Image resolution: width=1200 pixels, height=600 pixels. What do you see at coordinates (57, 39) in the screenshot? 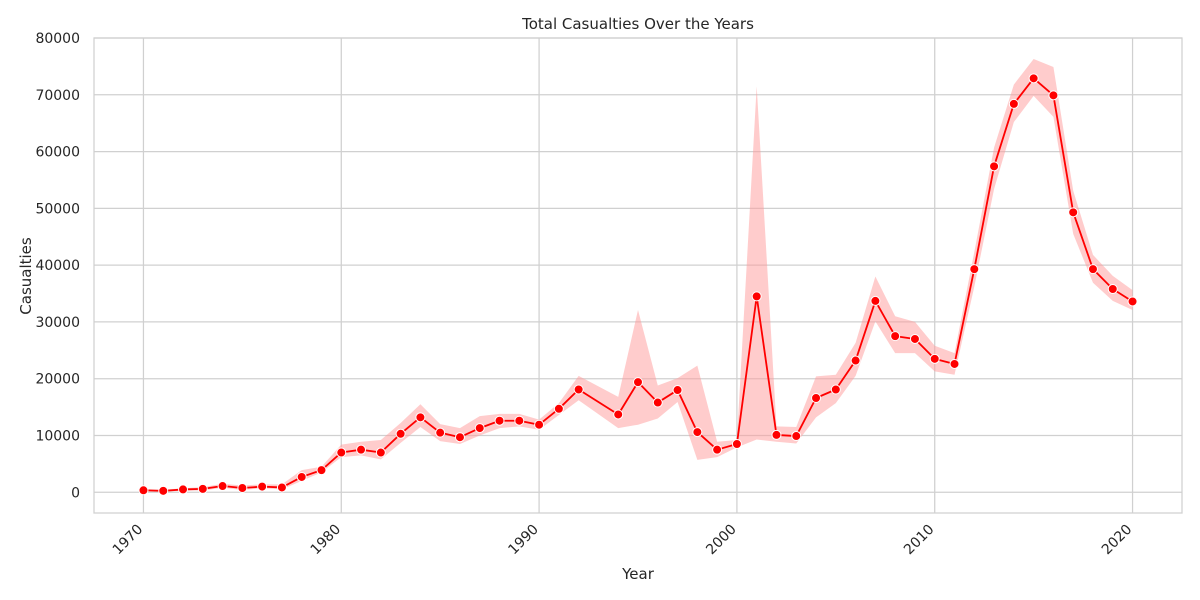
I see `y-tick-label: 80000` at bounding box center [57, 39].